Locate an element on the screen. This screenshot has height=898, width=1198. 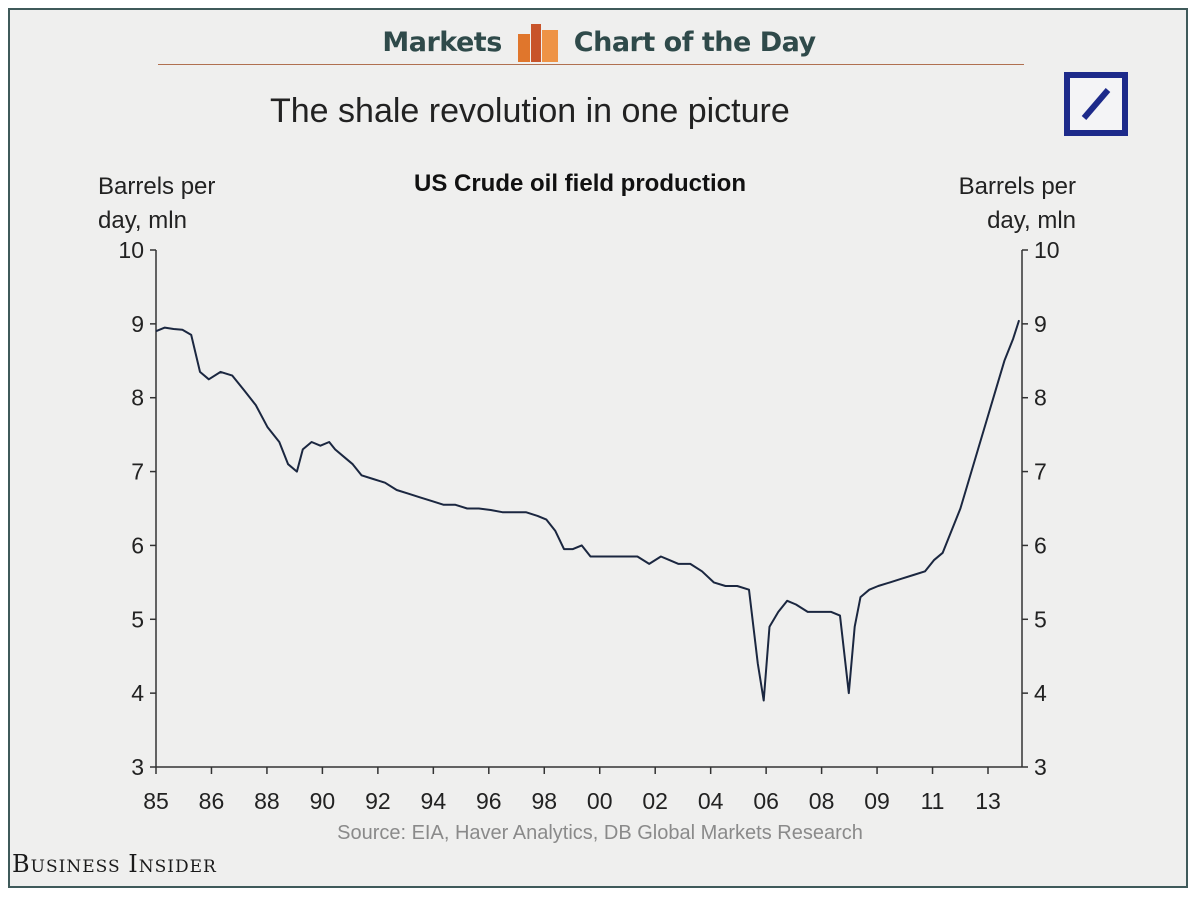
x-tick-label: 11 is located at coordinates (933, 801).